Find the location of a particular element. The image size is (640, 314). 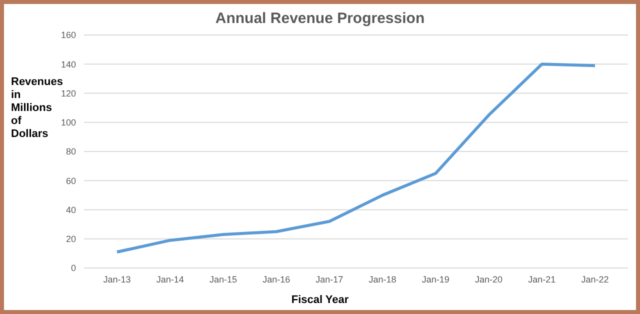

y-tick-label: 160 is located at coordinates (68, 35).